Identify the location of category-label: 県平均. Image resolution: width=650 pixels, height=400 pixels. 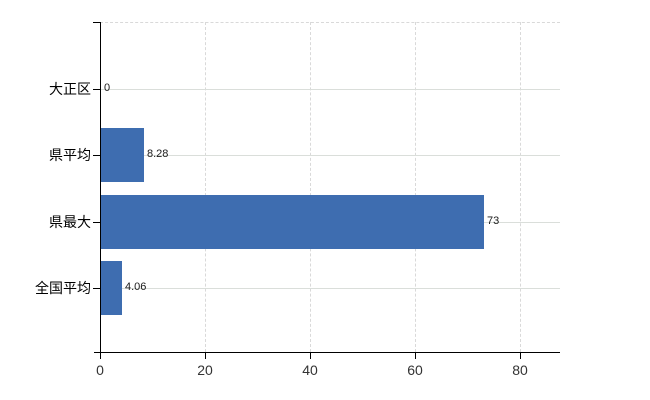
(70, 155).